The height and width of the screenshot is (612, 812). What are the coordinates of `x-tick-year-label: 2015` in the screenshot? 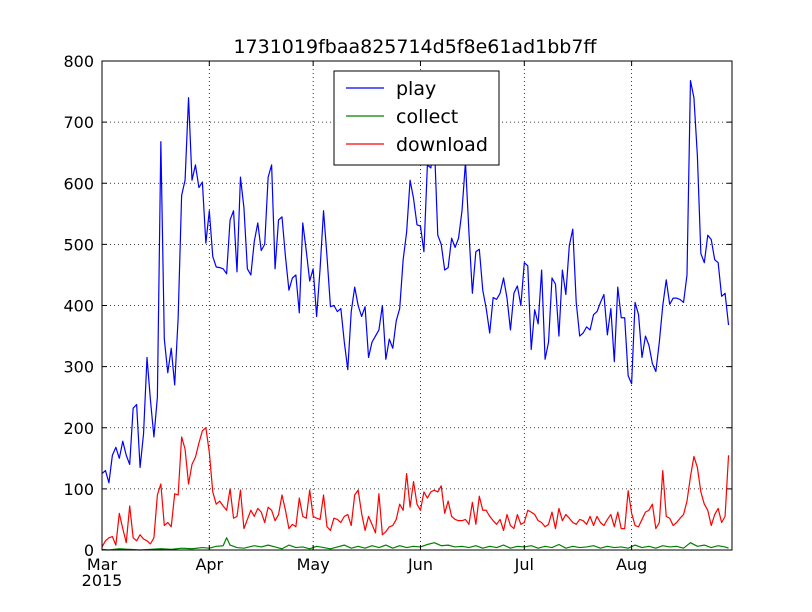 It's located at (102, 580).